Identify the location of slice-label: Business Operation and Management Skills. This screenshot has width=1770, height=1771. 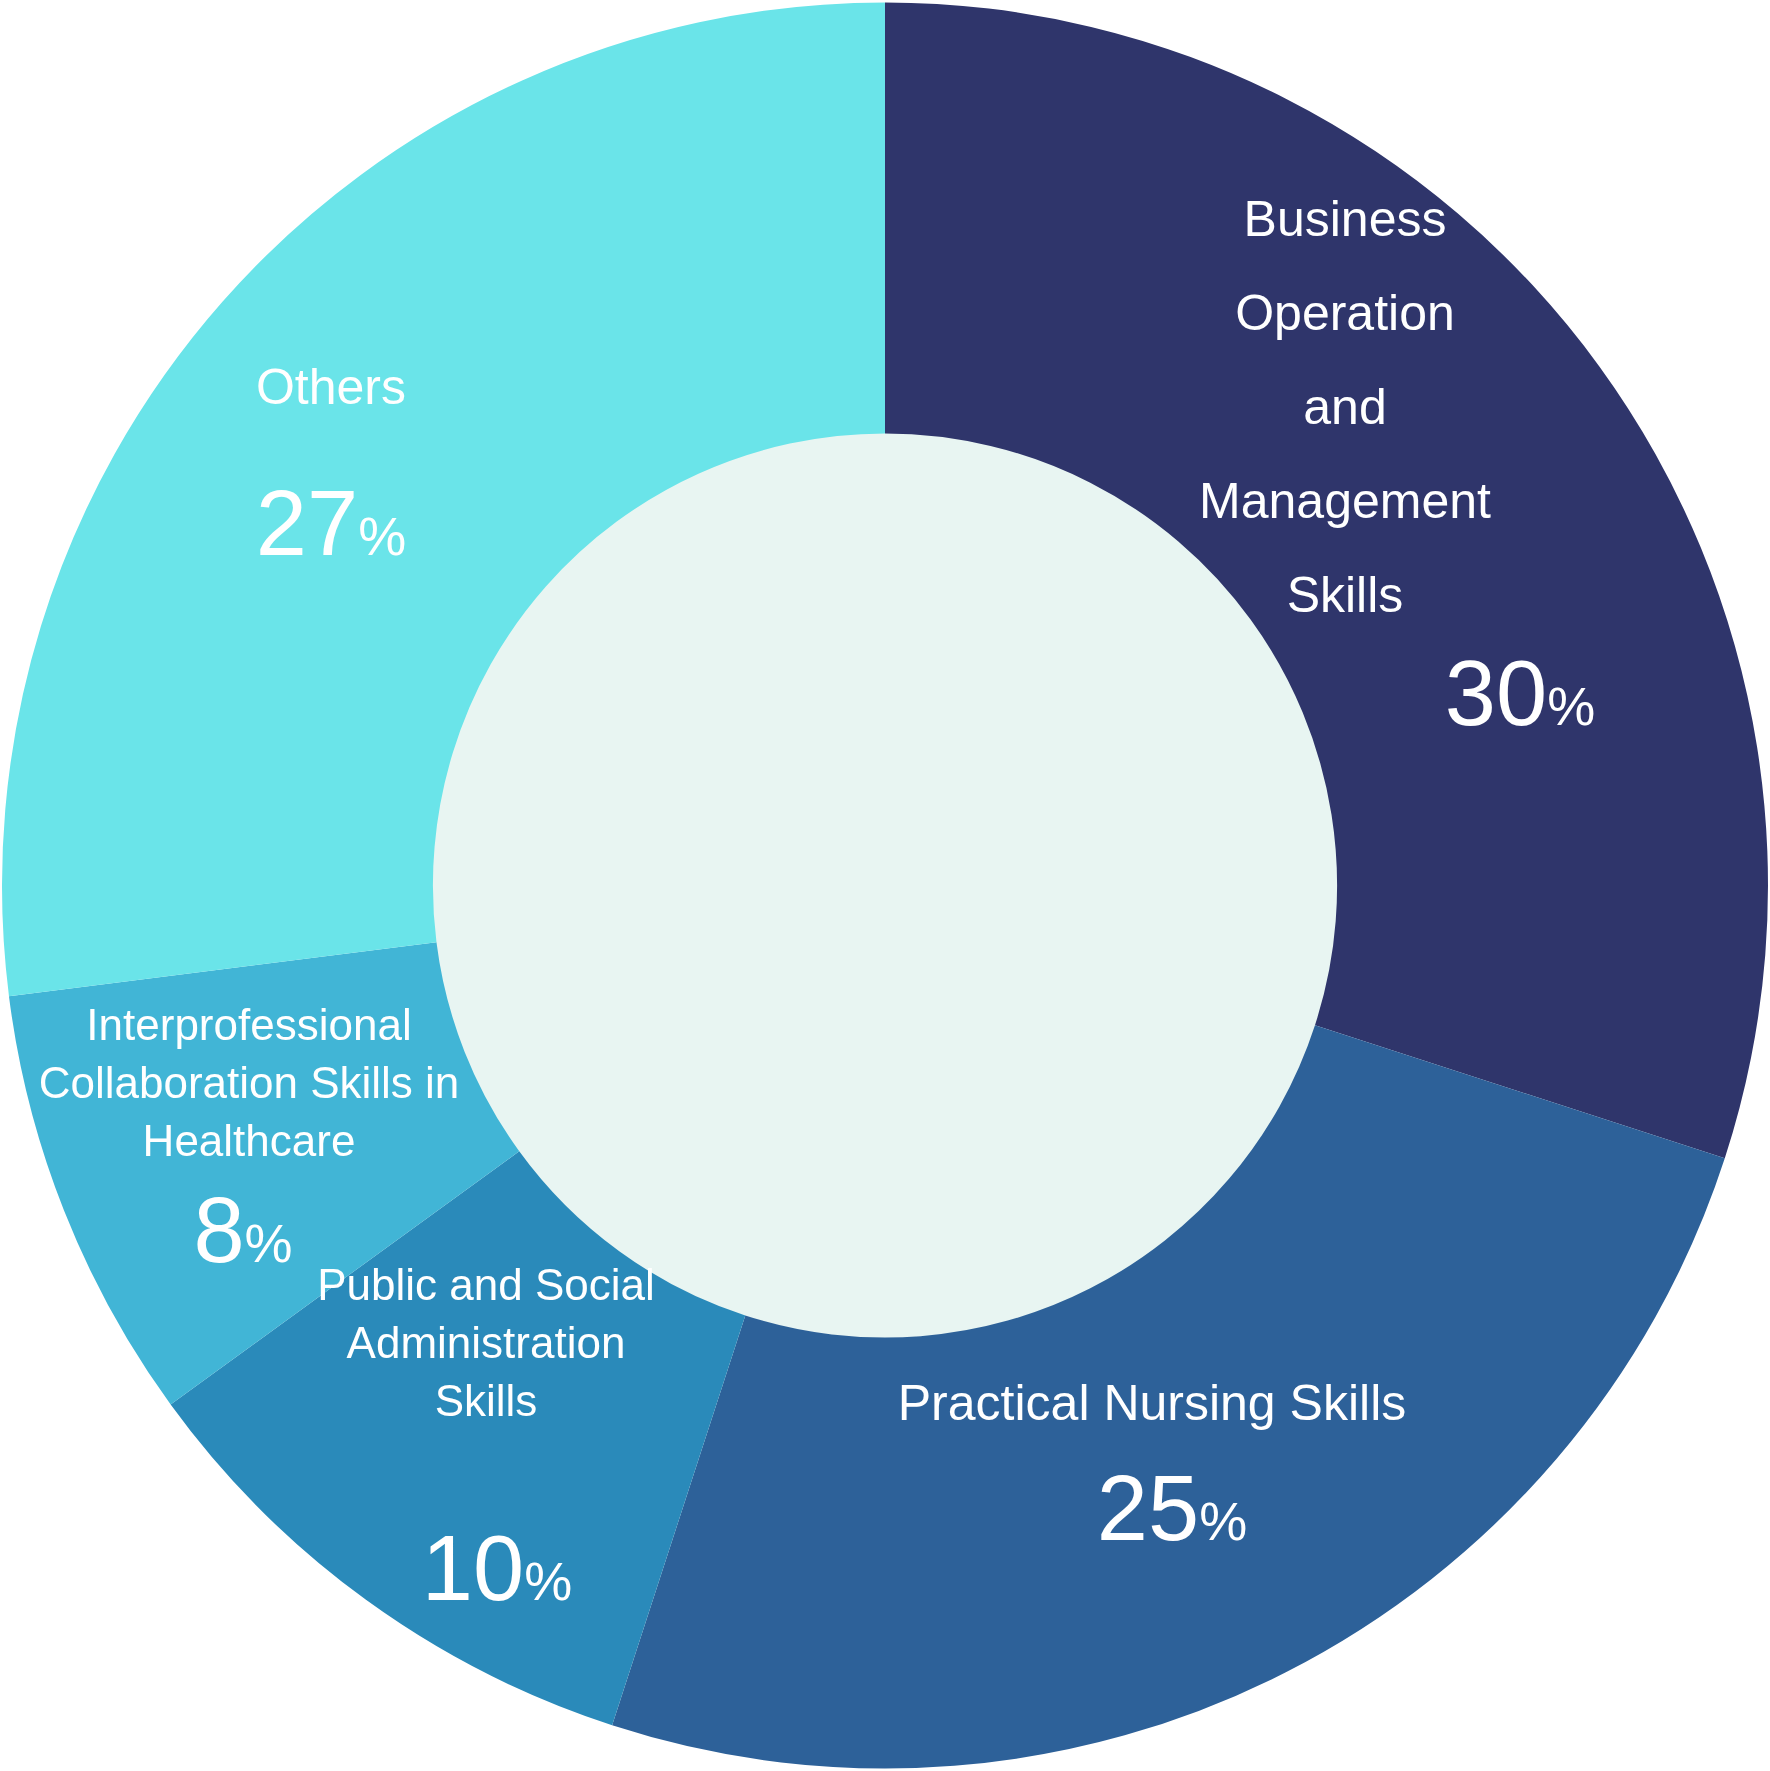
(1345, 406).